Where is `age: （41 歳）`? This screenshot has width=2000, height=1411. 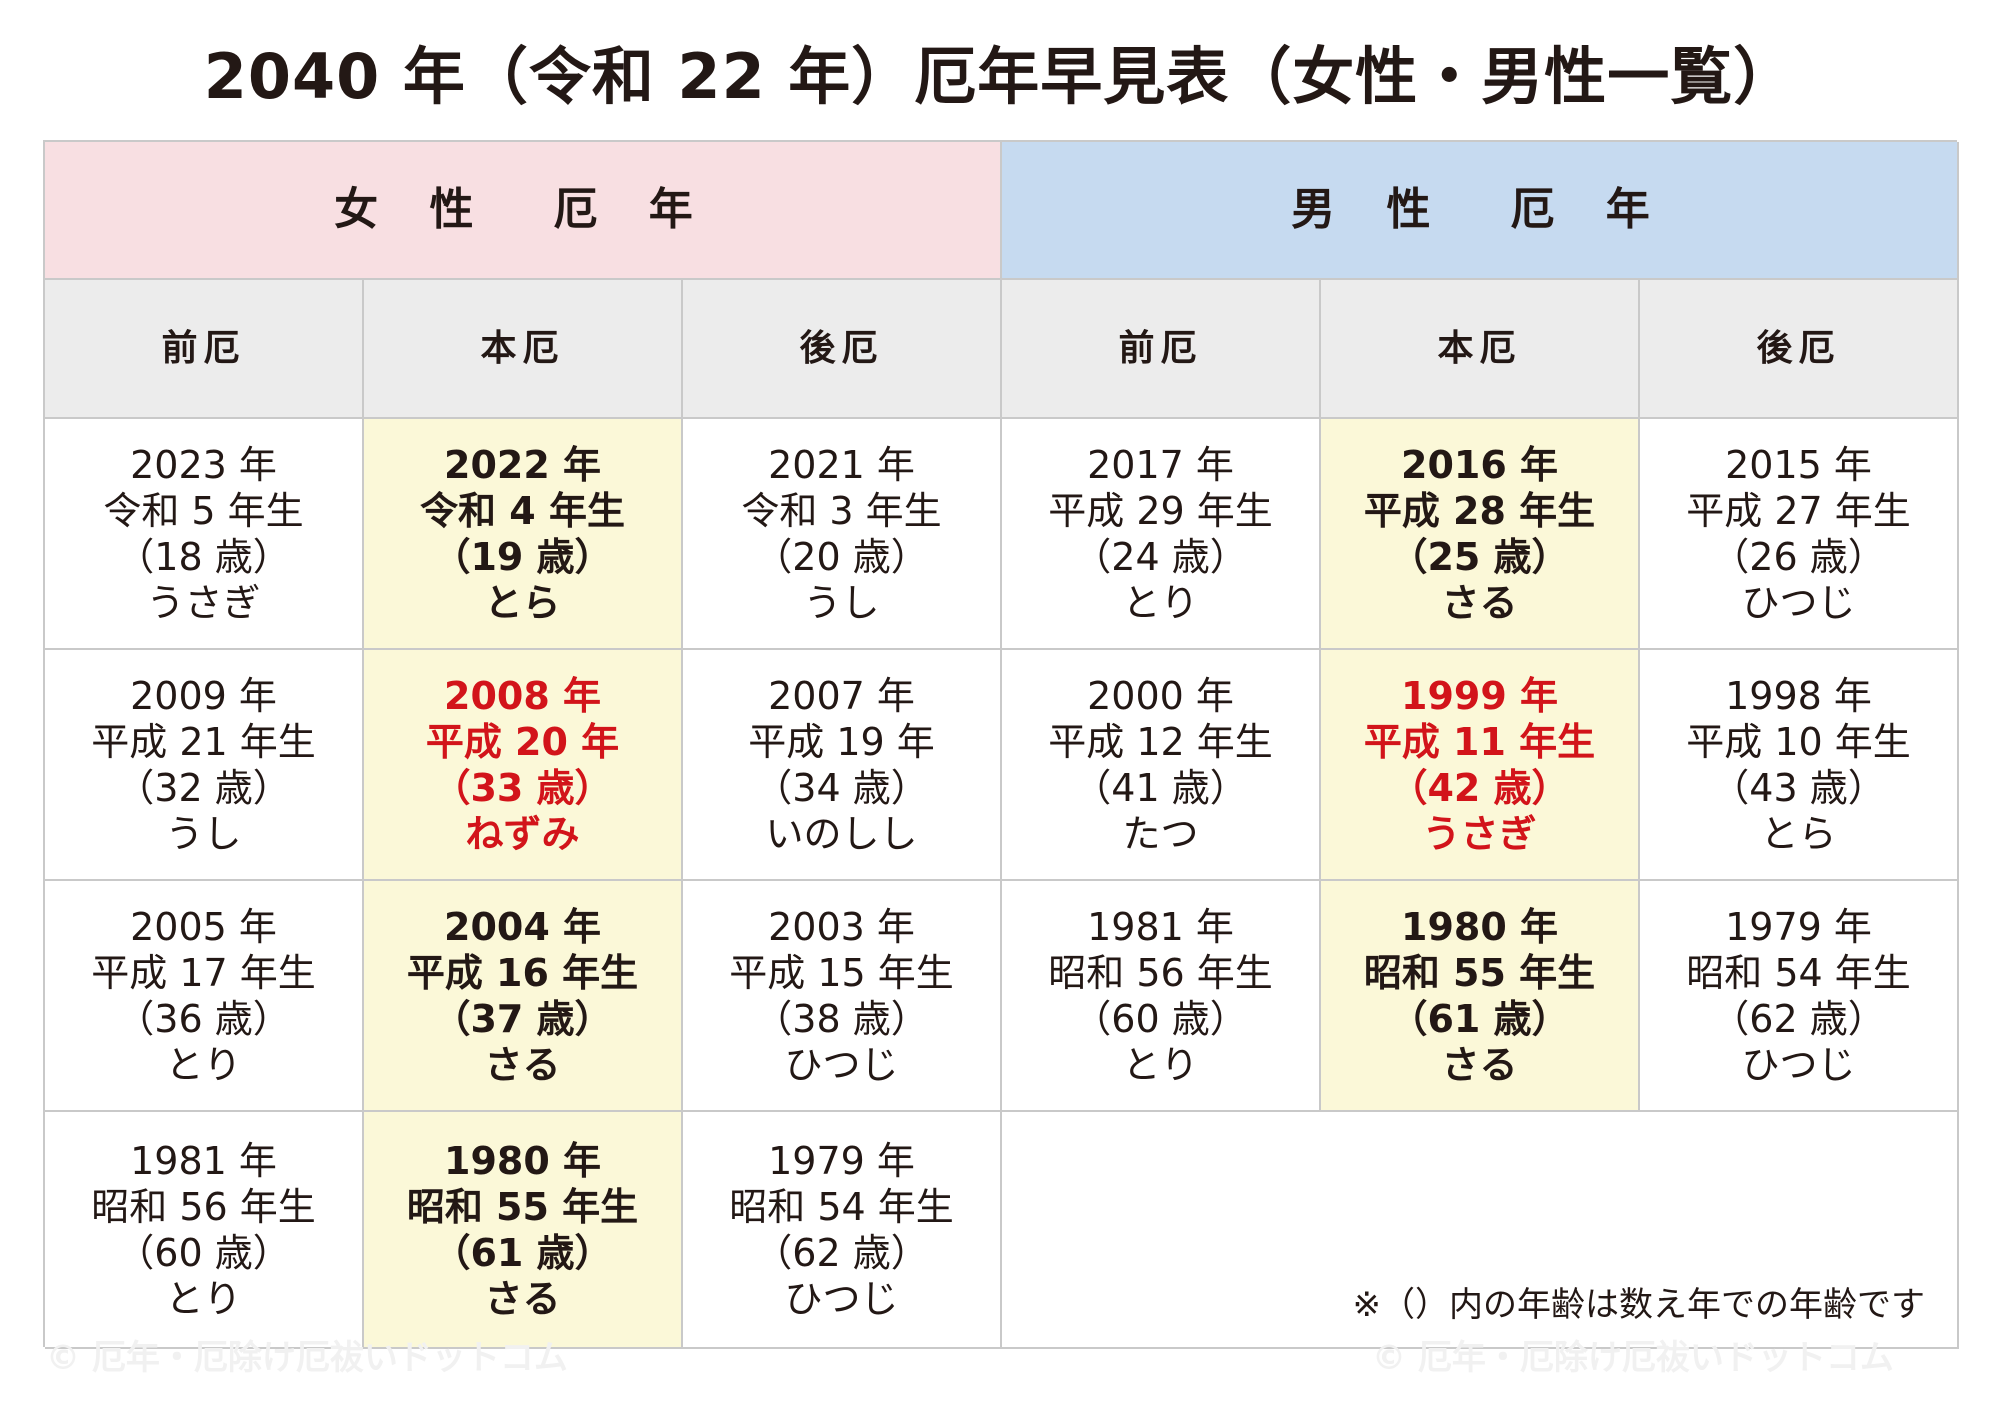 age: （41 歳） is located at coordinates (1160, 787).